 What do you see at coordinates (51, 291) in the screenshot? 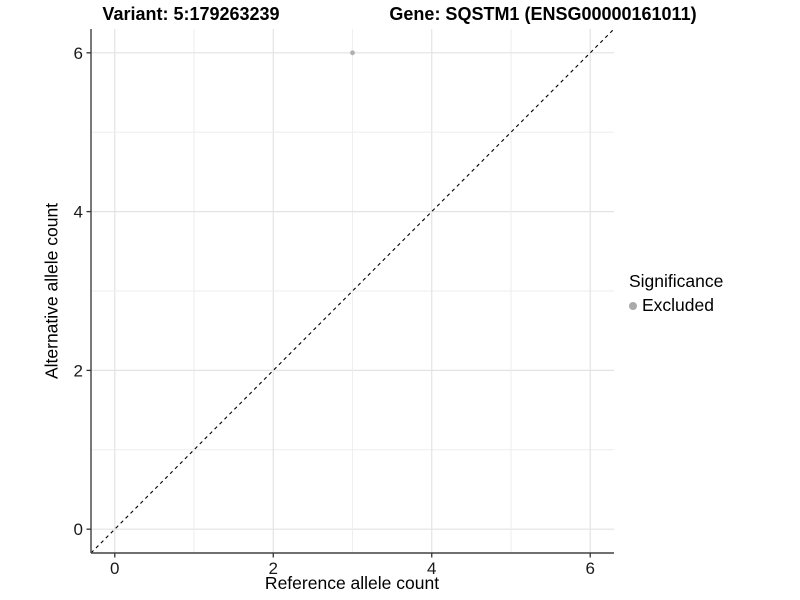
I see `y-axis-title: Alternative allele count` at bounding box center [51, 291].